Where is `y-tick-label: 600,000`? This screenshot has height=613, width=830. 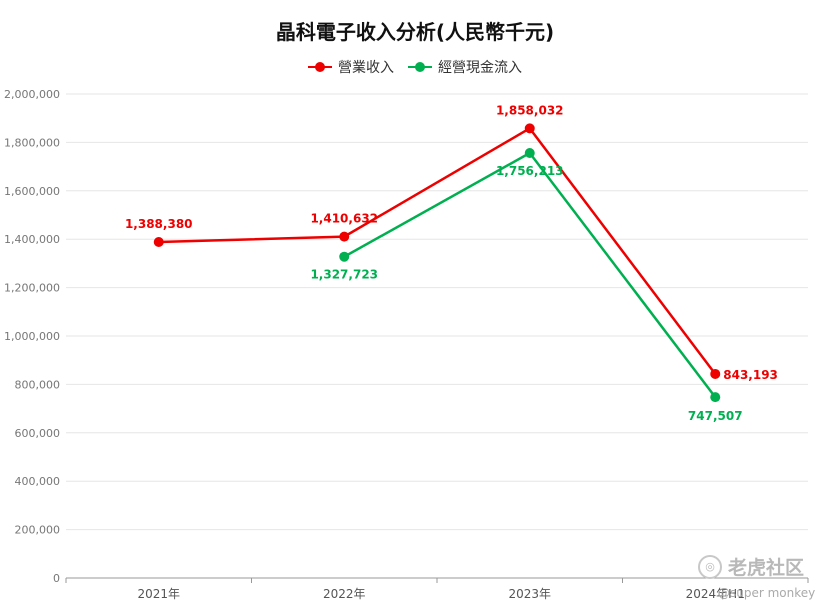 y-tick-label: 600,000 is located at coordinates (38, 433).